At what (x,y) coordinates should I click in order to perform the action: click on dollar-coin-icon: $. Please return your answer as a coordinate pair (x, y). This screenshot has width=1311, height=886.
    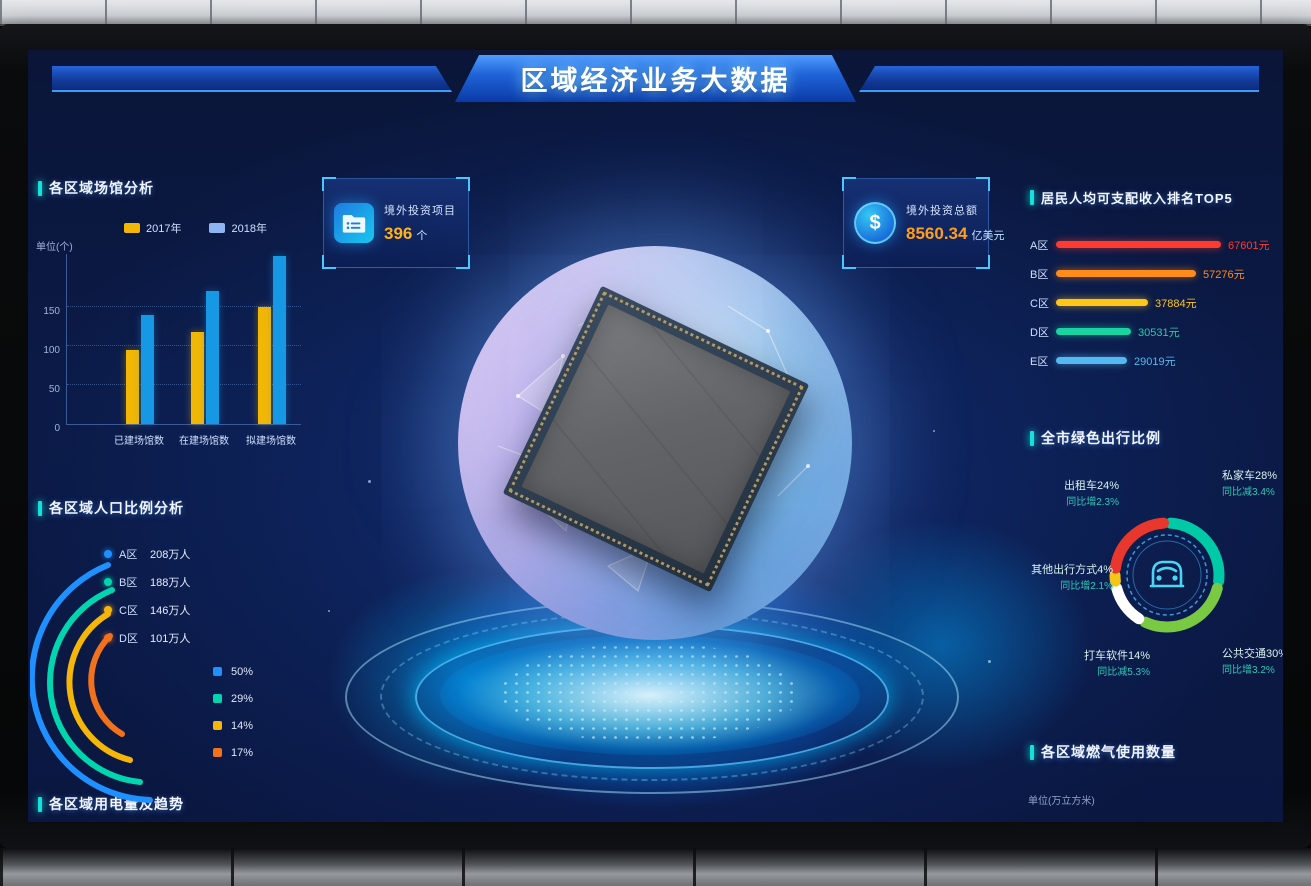
    Looking at the image, I should click on (875, 223).